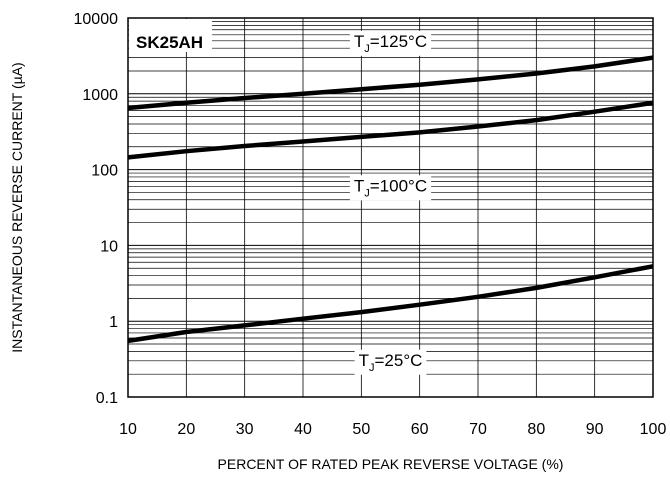 Image resolution: width=670 pixels, height=477 pixels. Describe the element at coordinates (100, 95) in the screenshot. I see `y-tick-label: 1000` at that location.